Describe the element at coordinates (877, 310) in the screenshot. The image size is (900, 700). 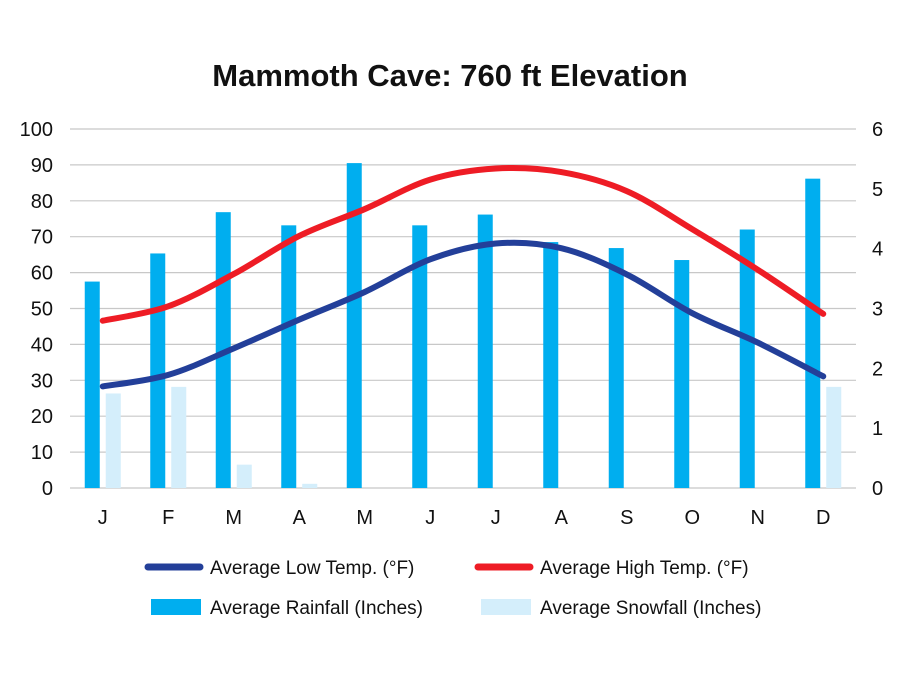
I see `y-right-tick-label: 3` at that location.